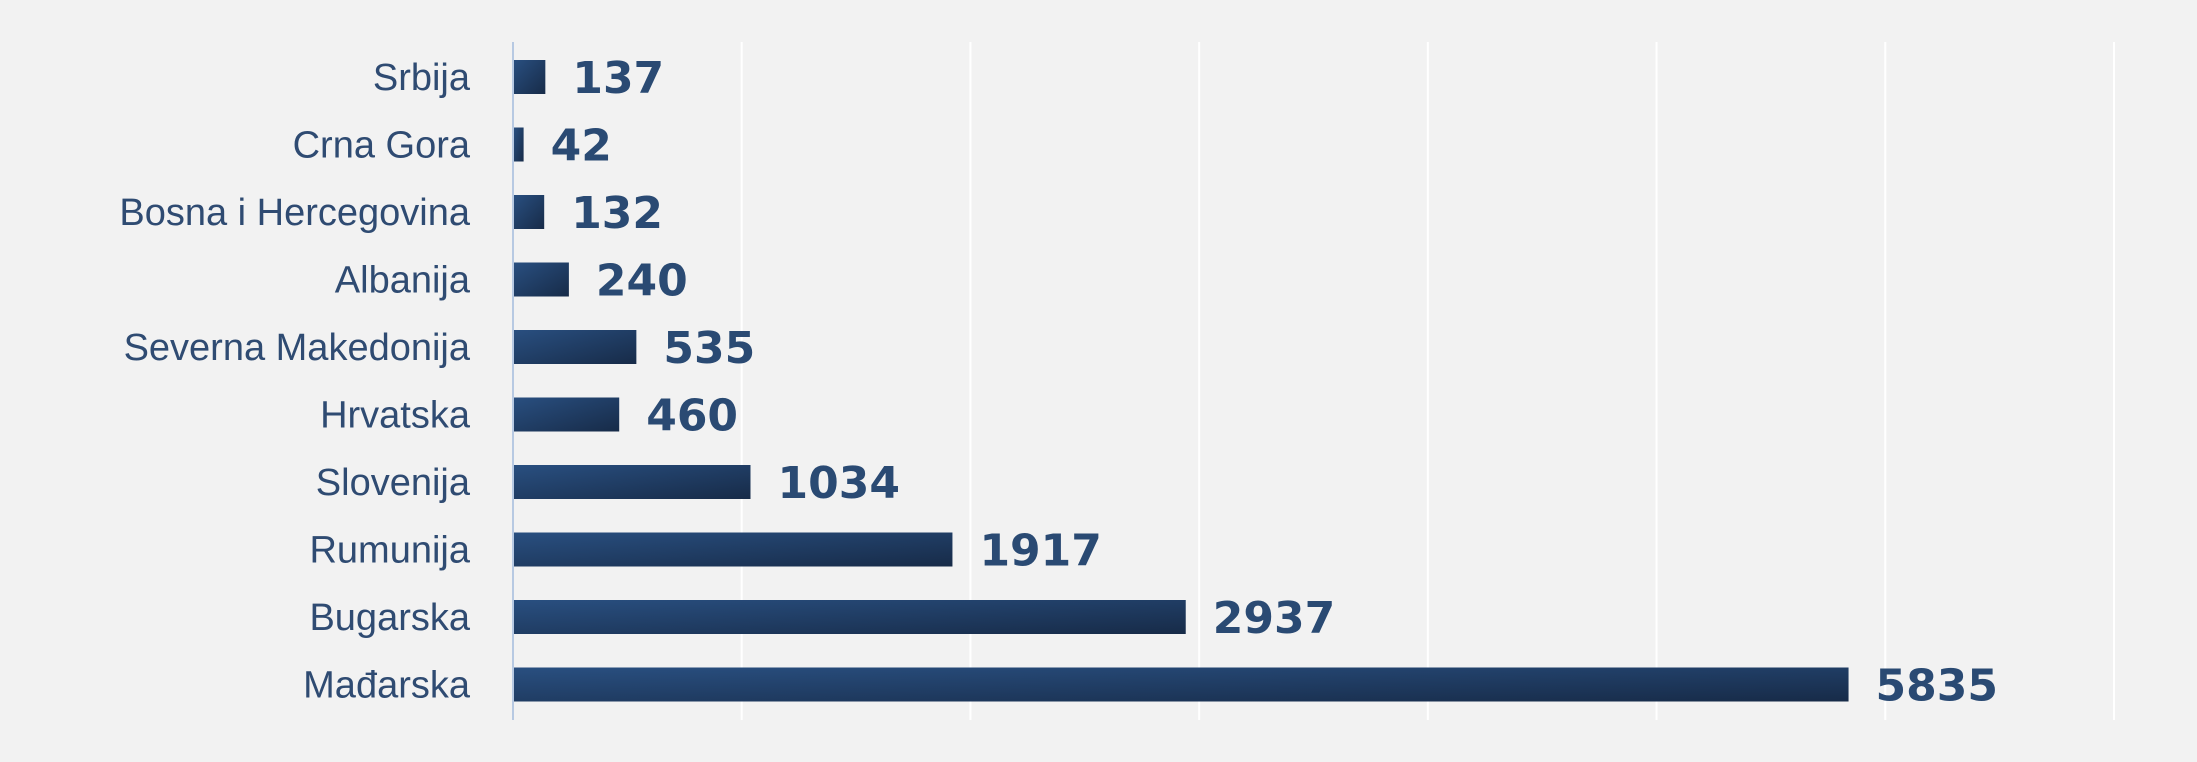  Describe the element at coordinates (733, 549) in the screenshot. I see `bar-rumunija` at that location.